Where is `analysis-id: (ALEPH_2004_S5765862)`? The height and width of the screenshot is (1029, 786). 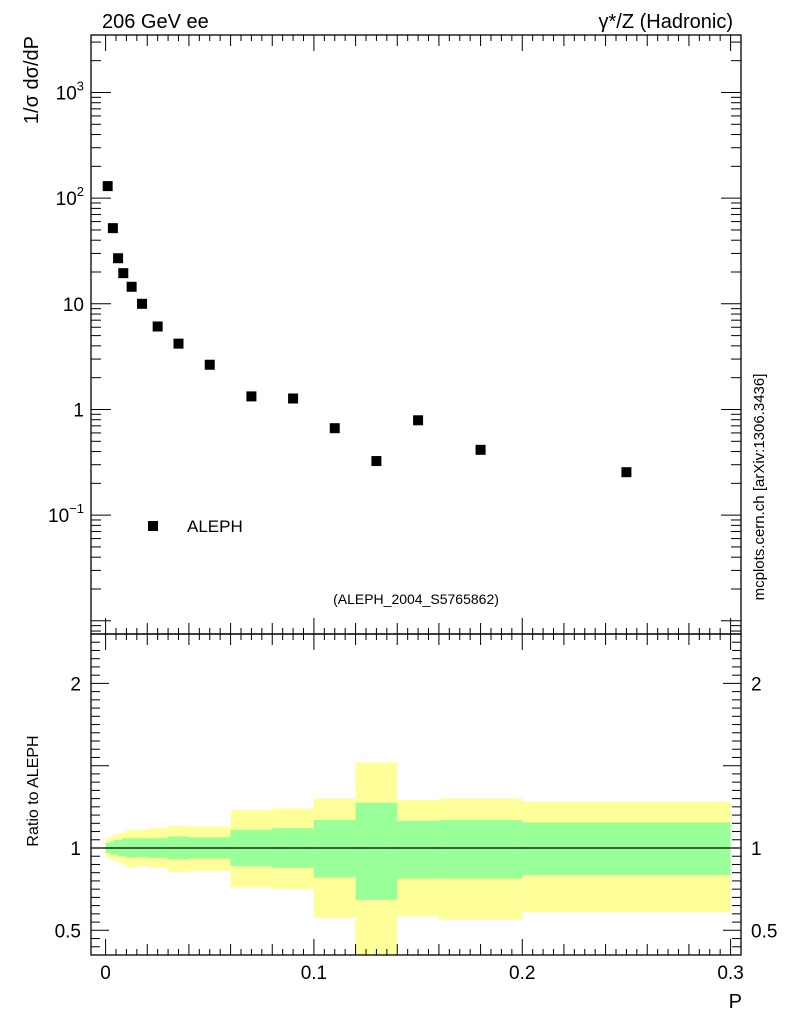
analysis-id: (ALEPH_2004_S5765862) is located at coordinates (416, 599).